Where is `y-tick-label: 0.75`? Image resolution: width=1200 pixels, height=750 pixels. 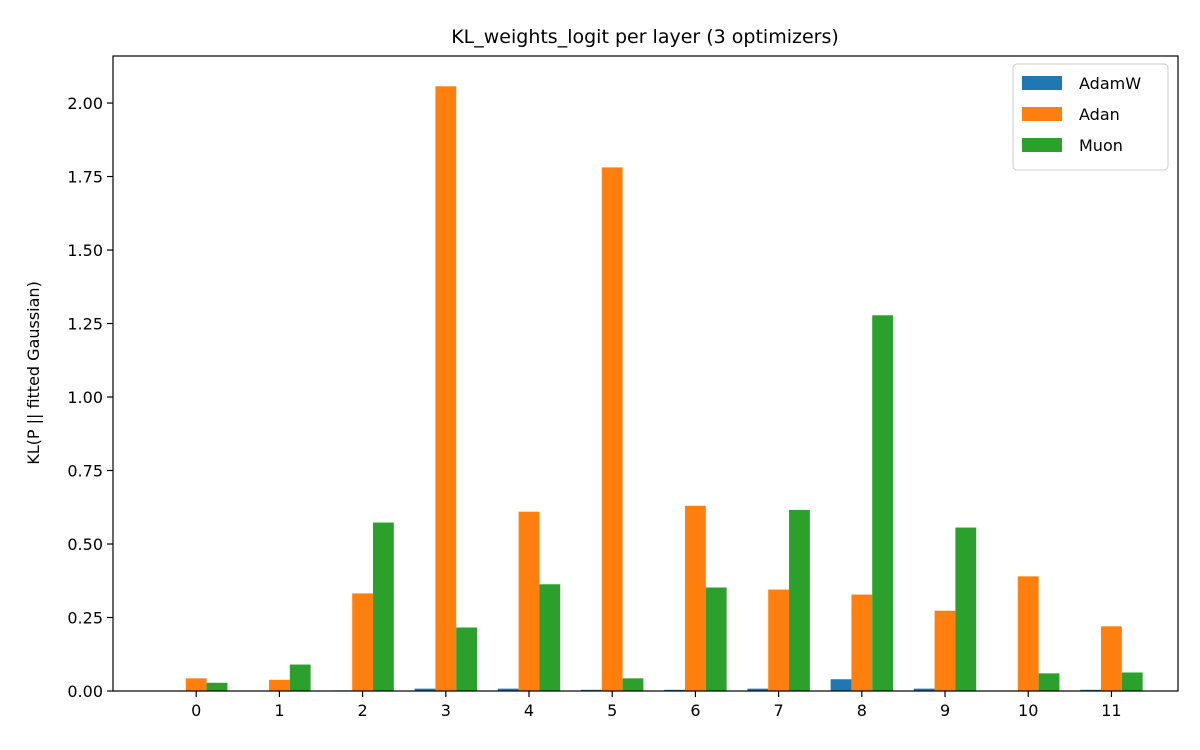 y-tick-label: 0.75 is located at coordinates (85, 471).